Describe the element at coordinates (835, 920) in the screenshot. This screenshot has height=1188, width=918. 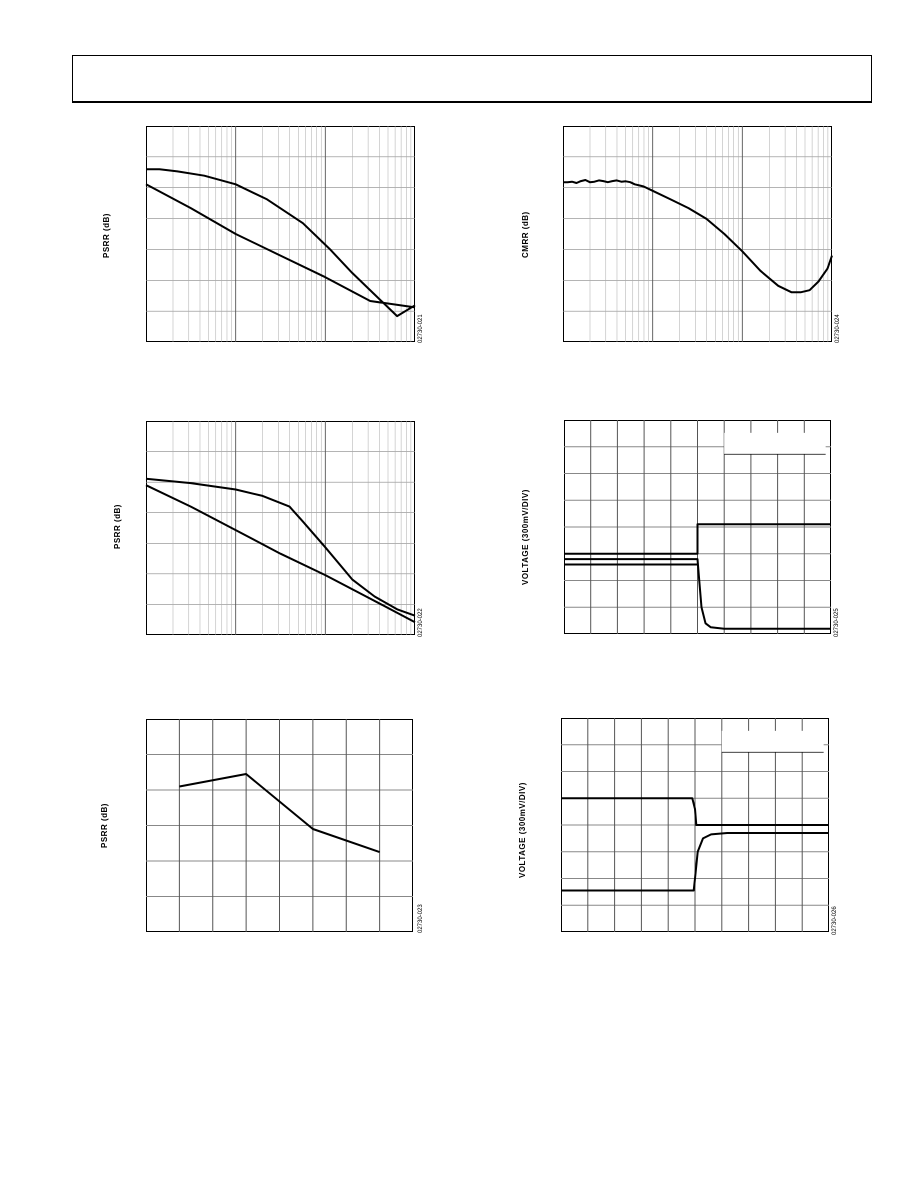
I see `voltage-chart-2-code: 02730-026` at that location.